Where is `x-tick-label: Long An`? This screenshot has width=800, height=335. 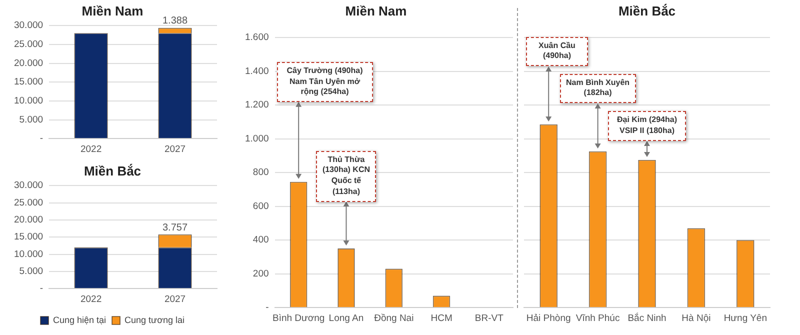 x-tick-label: Long An is located at coordinates (346, 318).